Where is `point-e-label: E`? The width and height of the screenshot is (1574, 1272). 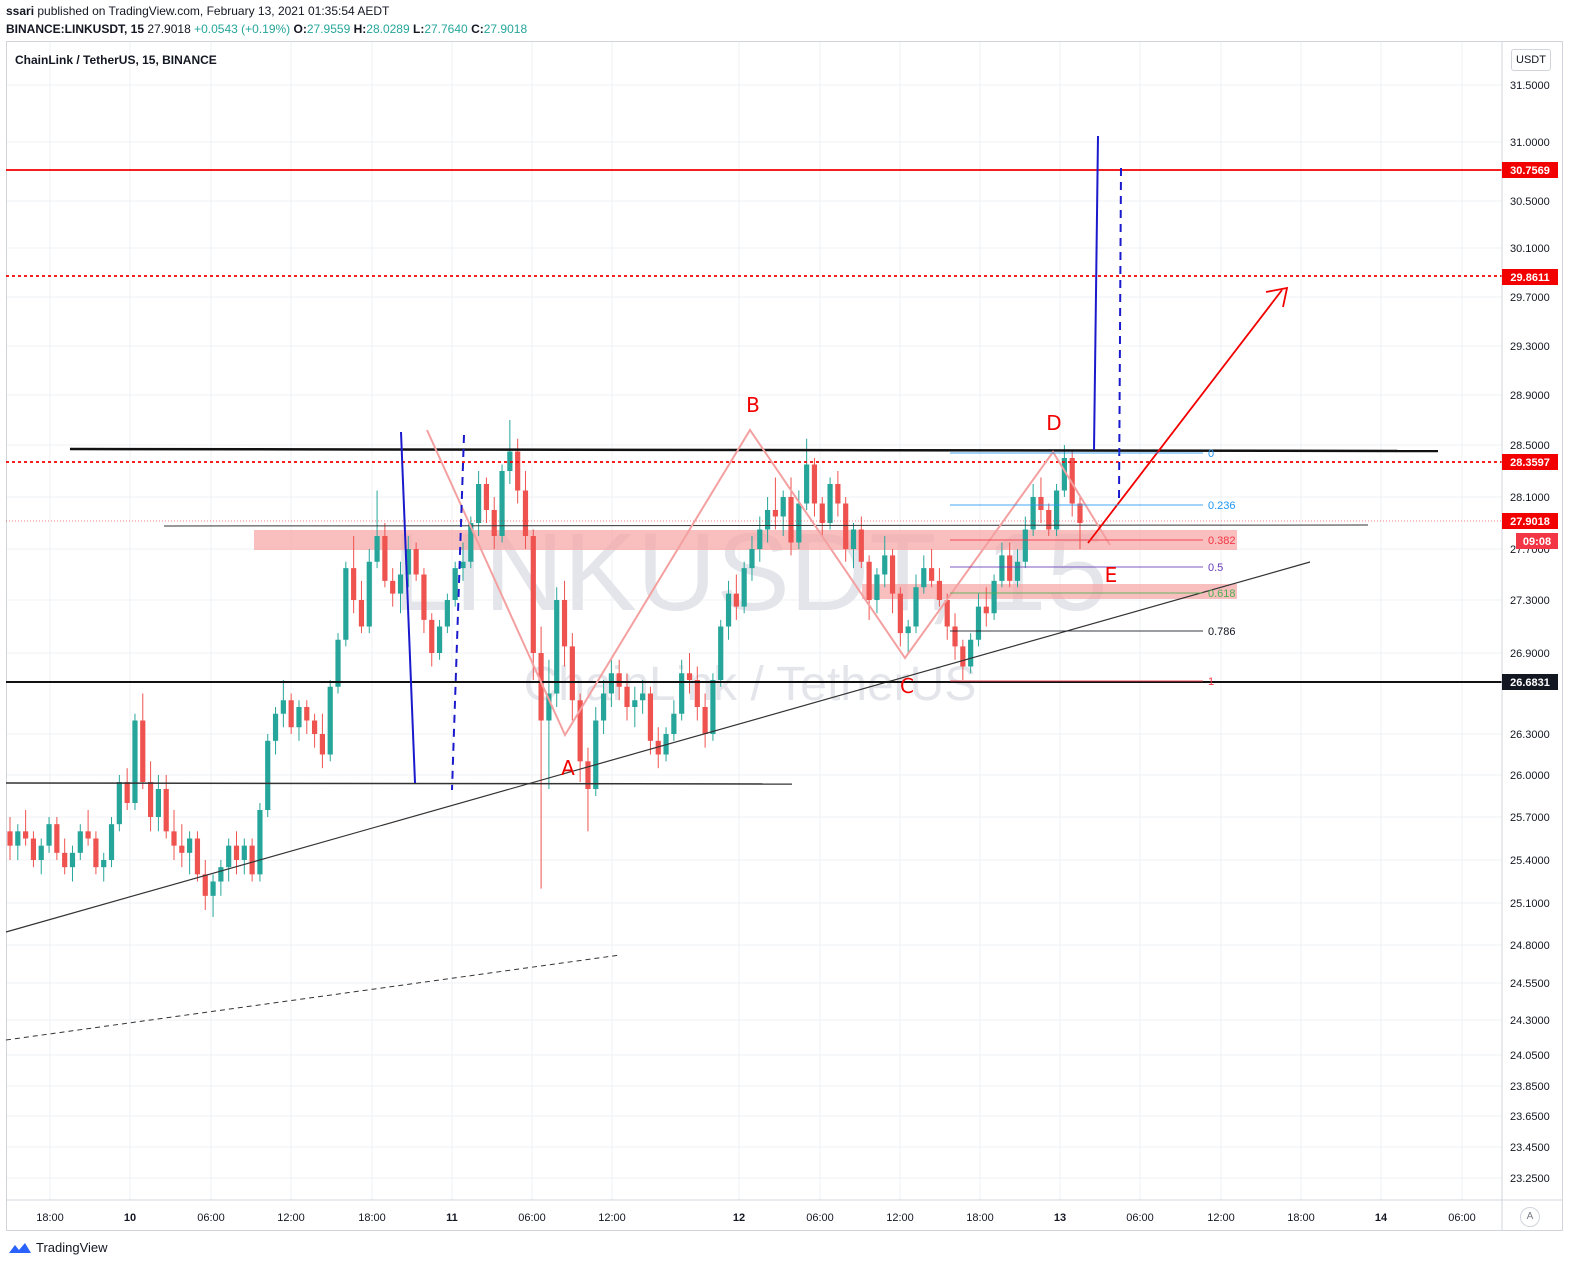
point-e-label: E is located at coordinates (1111, 575).